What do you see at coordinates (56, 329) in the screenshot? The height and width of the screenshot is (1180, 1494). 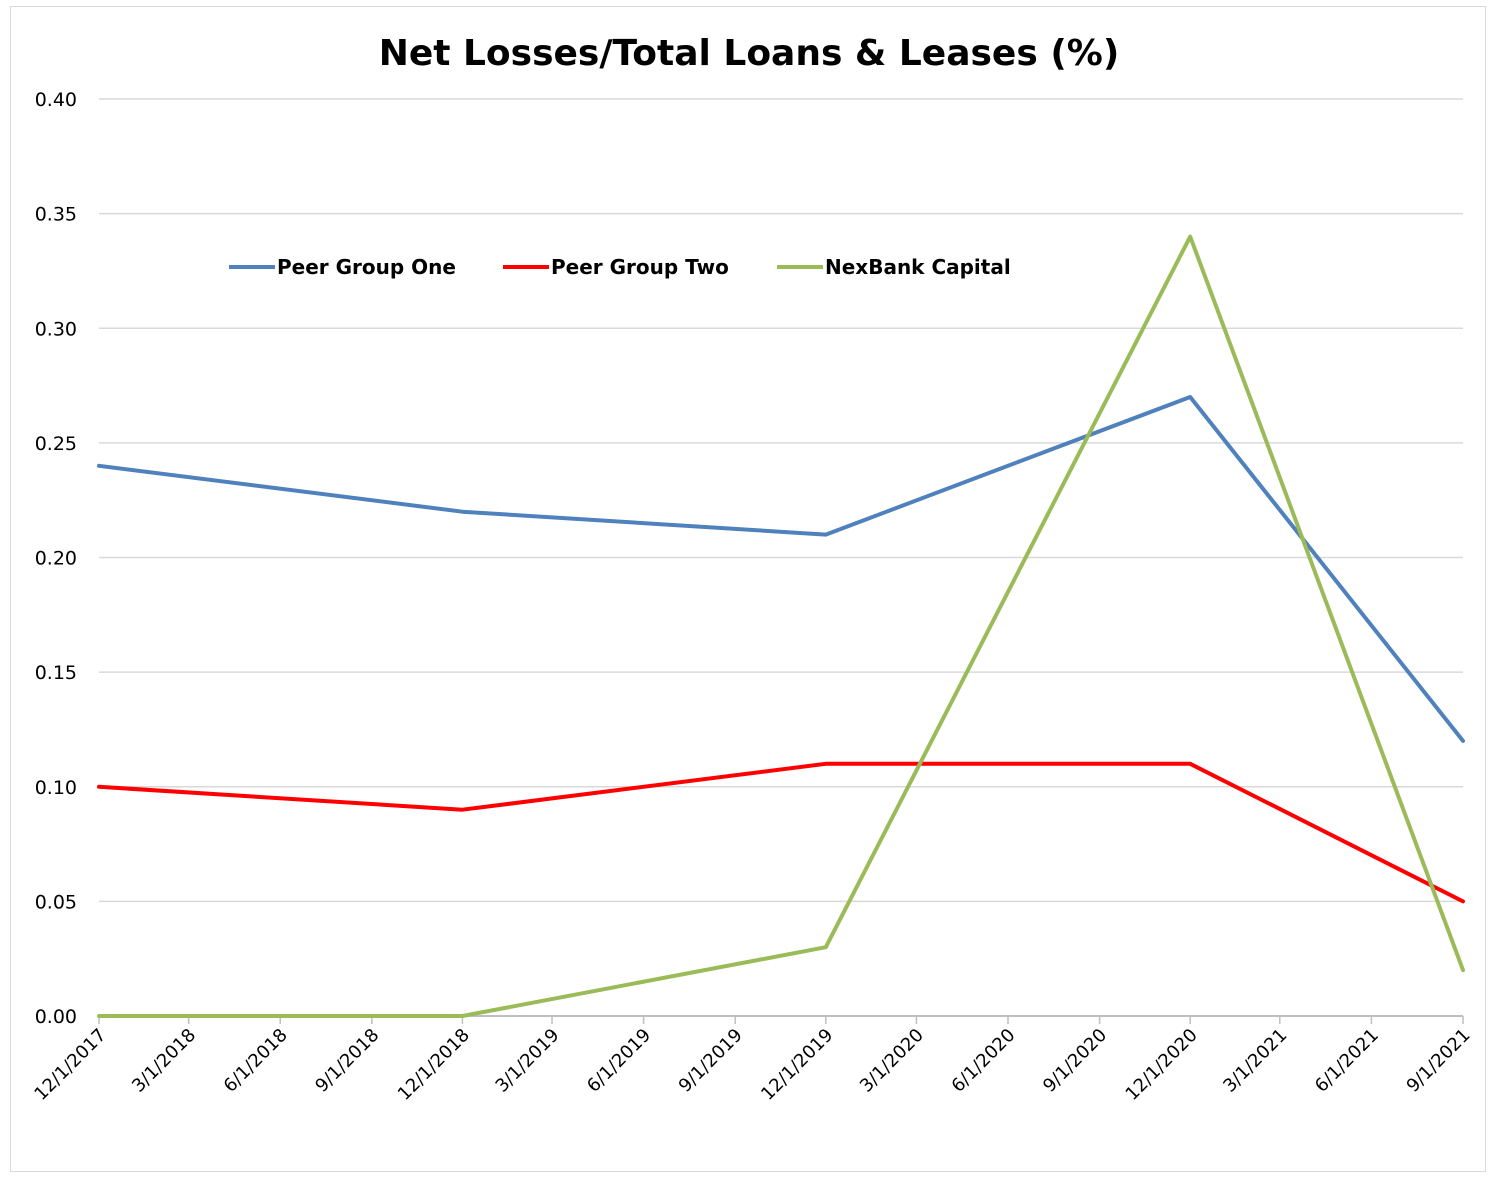 I see `y-tick-label: 0.30` at bounding box center [56, 329].